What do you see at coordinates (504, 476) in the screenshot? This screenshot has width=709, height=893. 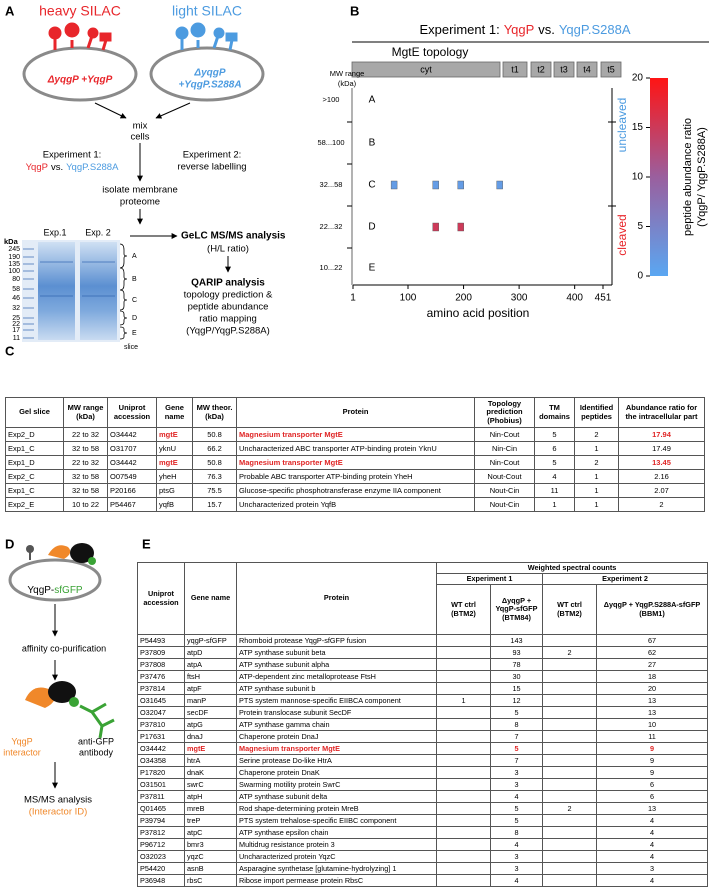 I see `table-cell: Nout-Cout` at bounding box center [504, 476].